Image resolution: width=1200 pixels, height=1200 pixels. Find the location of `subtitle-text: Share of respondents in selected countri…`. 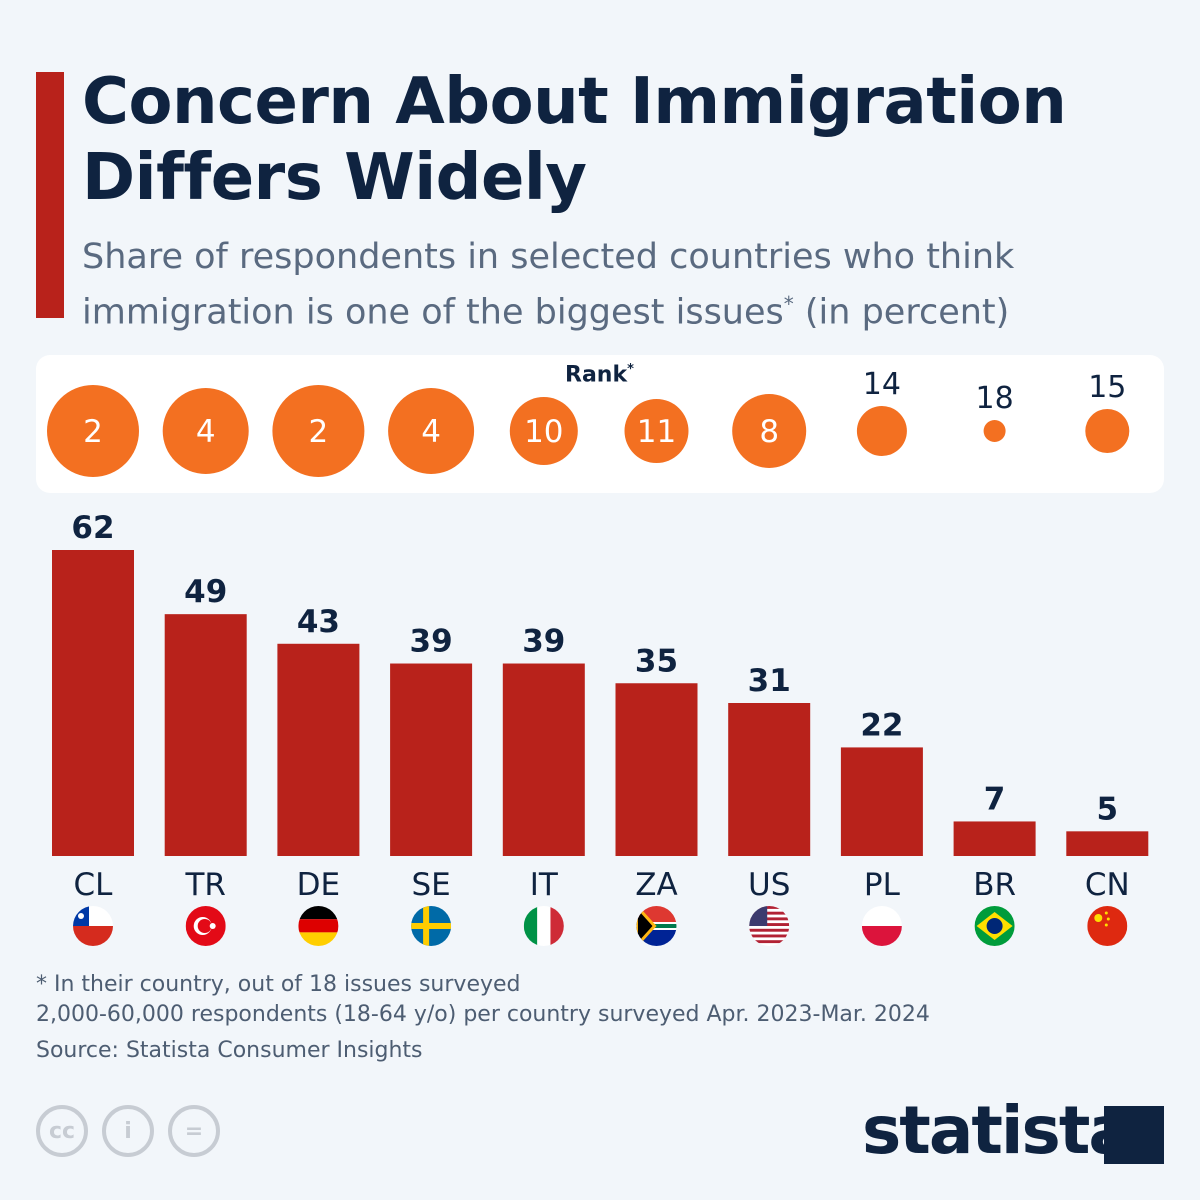

subtitle-text: Share of respondents in selected countri… is located at coordinates (548, 285).